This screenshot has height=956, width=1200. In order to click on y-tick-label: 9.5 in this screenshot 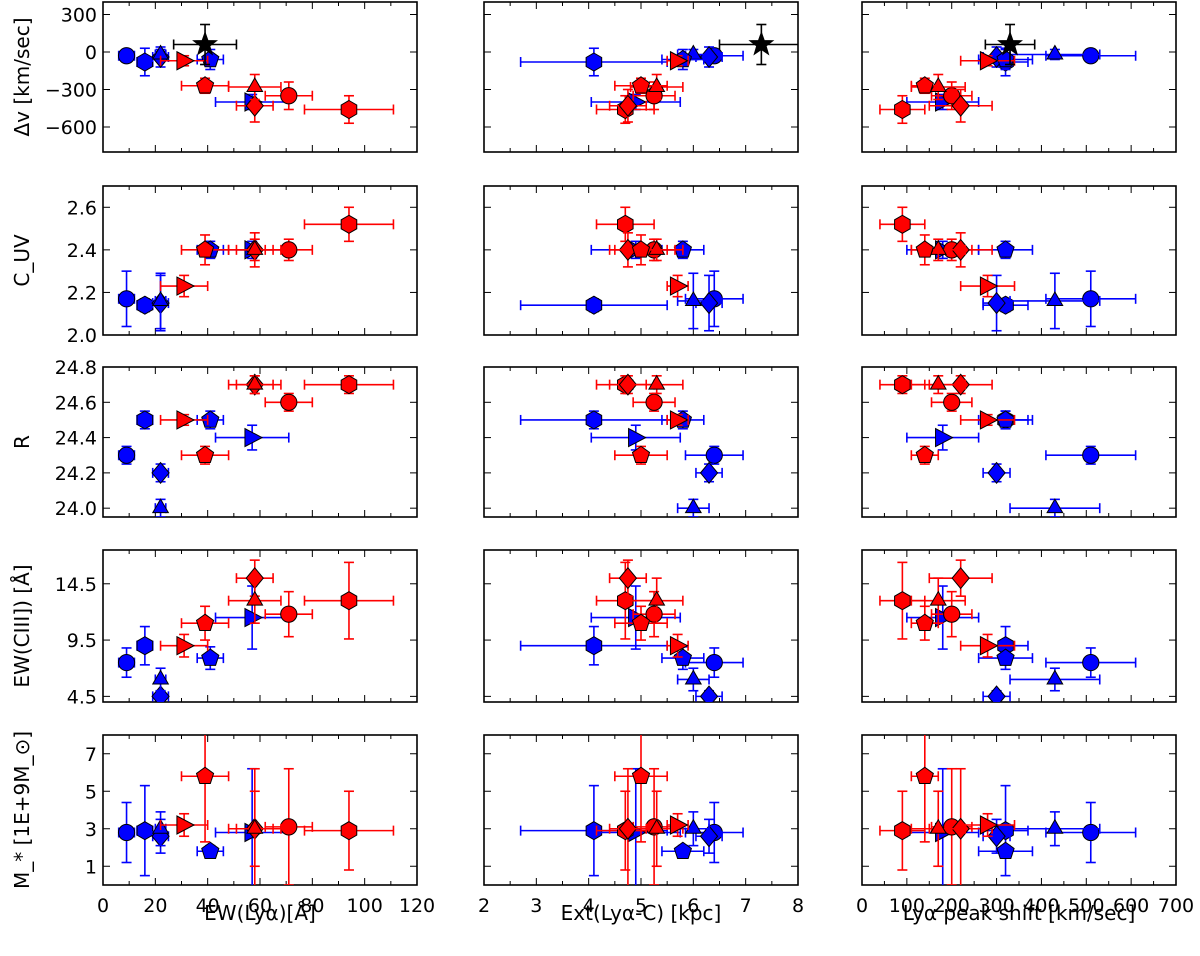, I will do `click(82, 641)`.